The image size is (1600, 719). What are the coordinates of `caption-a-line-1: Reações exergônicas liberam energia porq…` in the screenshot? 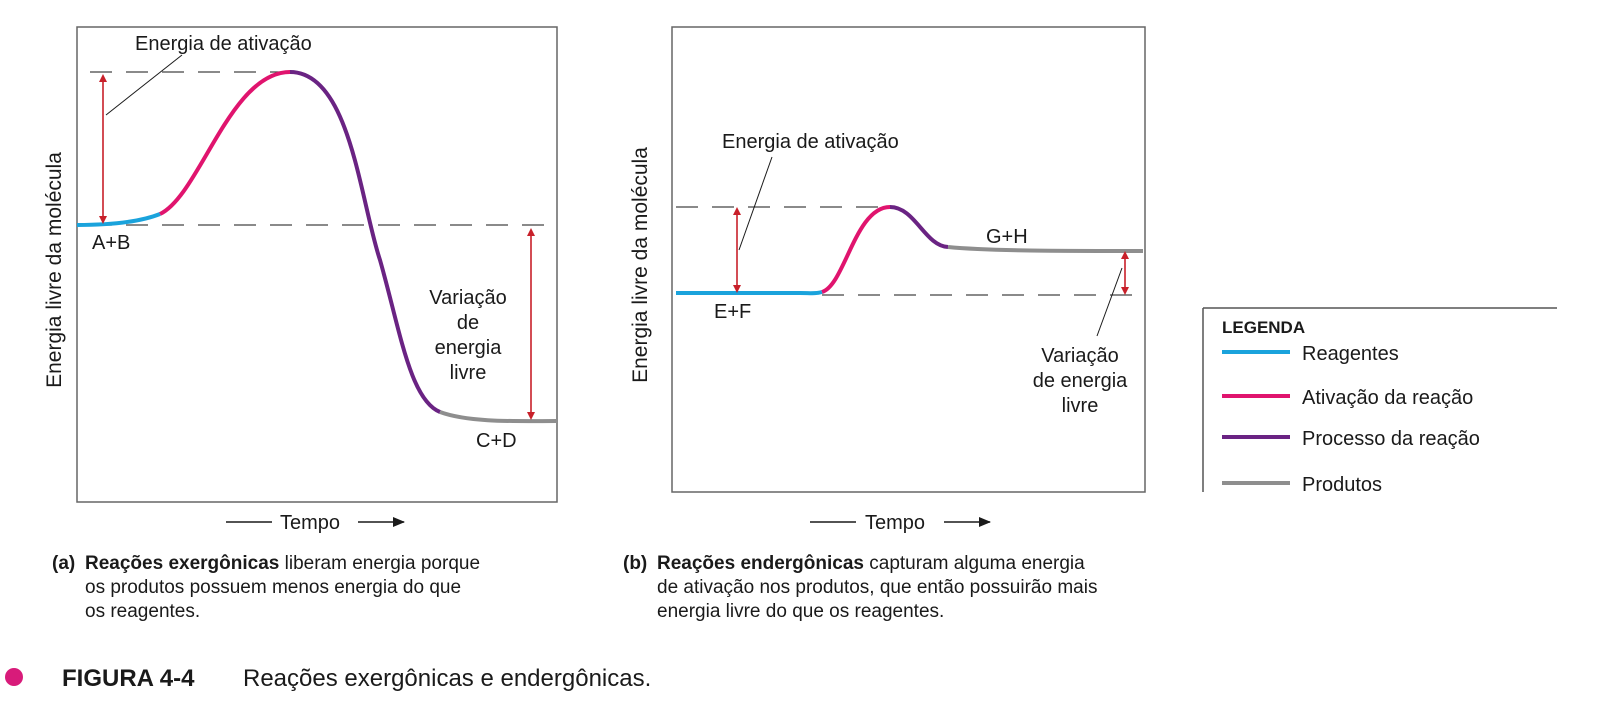 It's located at (282, 563).